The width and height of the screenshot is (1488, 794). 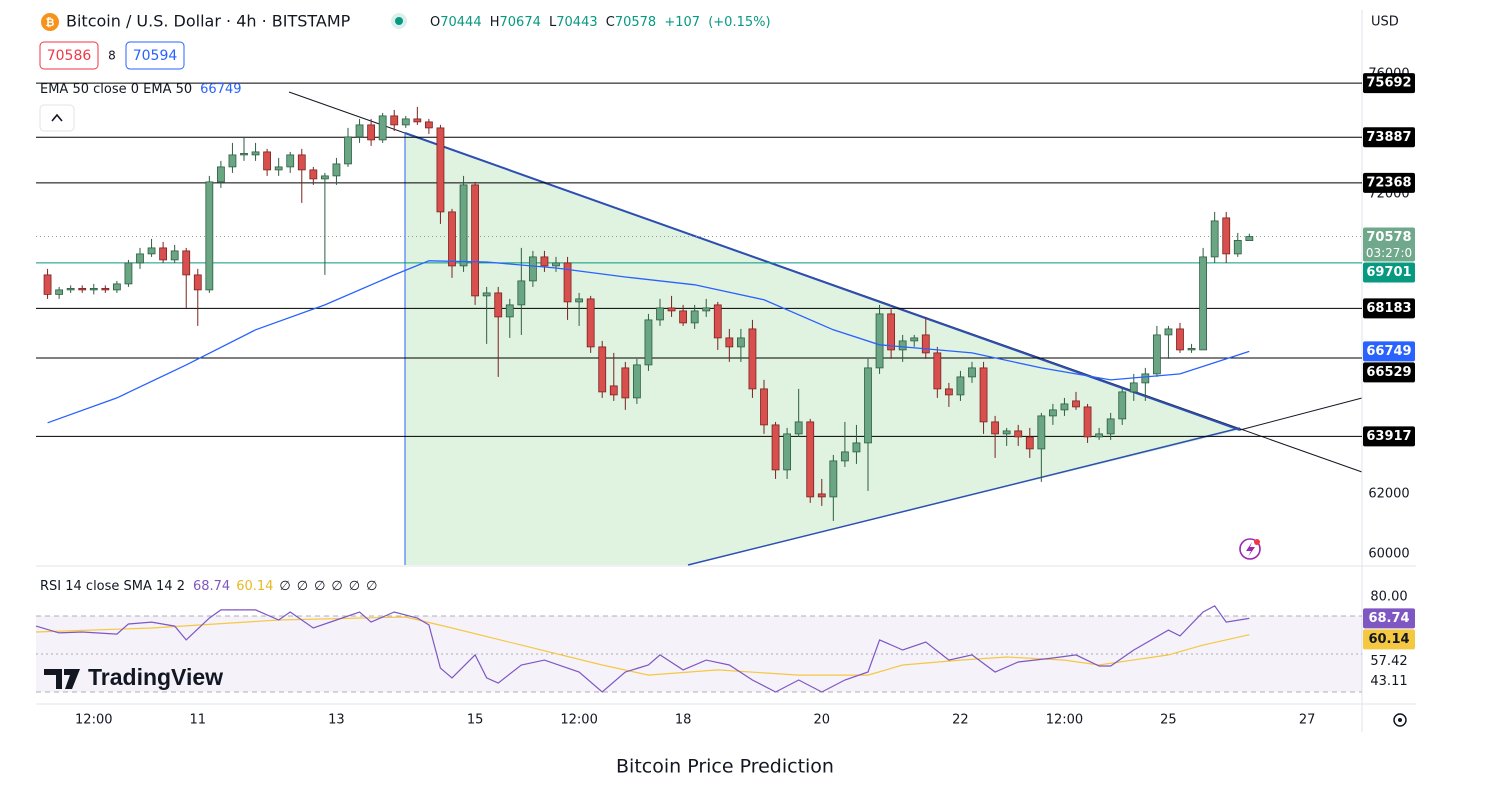 What do you see at coordinates (1385, 22) in the screenshot?
I see `currency-label: USD` at bounding box center [1385, 22].